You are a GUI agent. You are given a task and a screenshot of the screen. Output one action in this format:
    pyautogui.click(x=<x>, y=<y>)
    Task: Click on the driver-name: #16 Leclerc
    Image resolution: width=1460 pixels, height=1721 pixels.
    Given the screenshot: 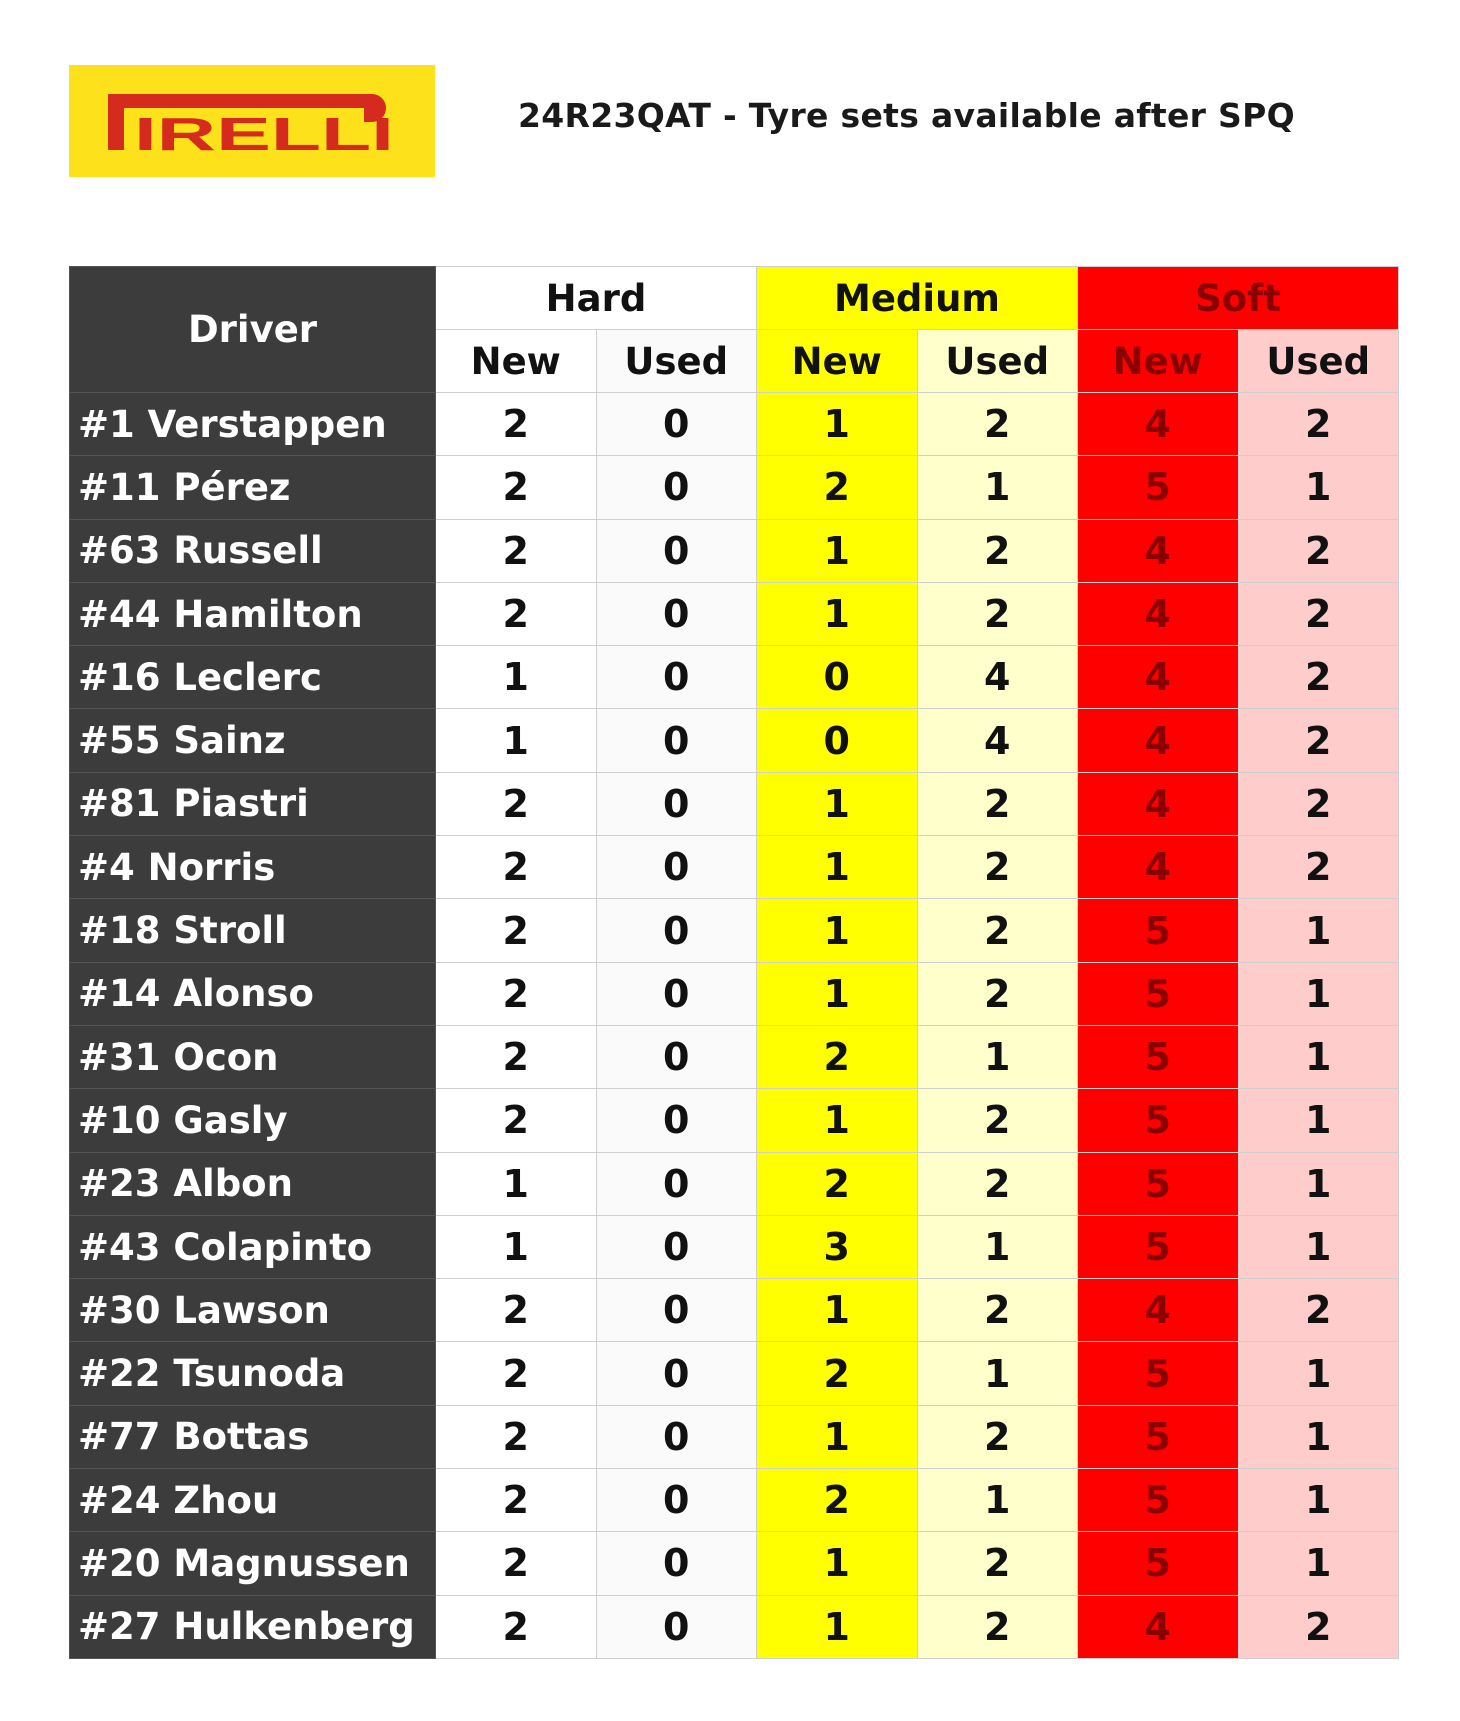 What is the action you would take?
    pyautogui.click(x=252, y=677)
    